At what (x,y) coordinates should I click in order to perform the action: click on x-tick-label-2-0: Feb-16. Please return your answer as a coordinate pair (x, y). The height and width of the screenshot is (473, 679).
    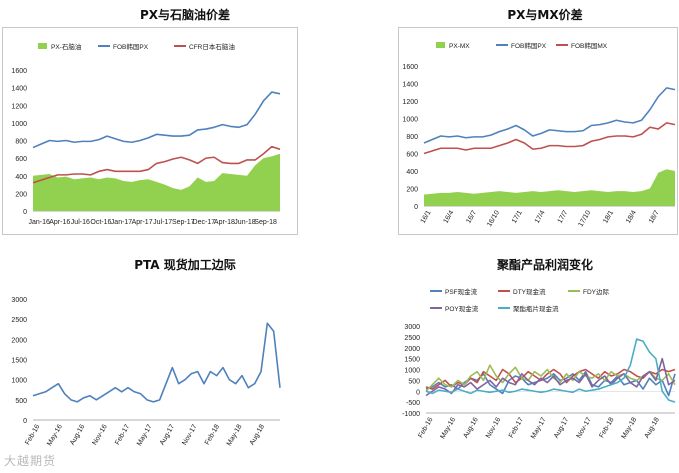
    Looking at the image, I should click on (32, 434).